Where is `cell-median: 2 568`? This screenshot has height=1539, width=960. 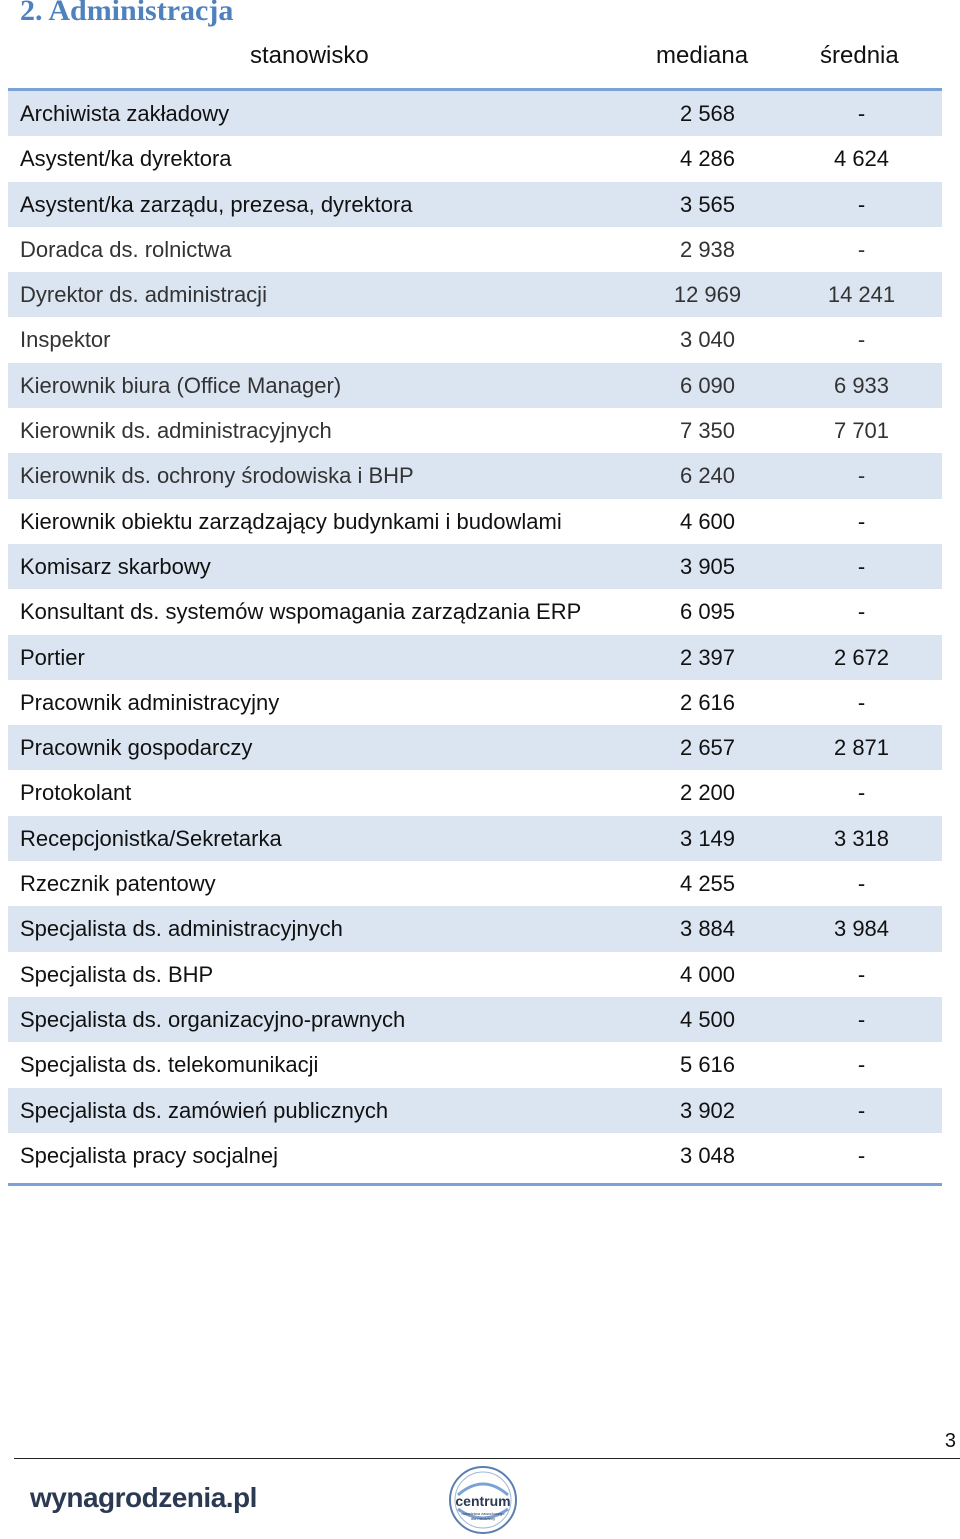 cell-median: 2 568 is located at coordinates (707, 113).